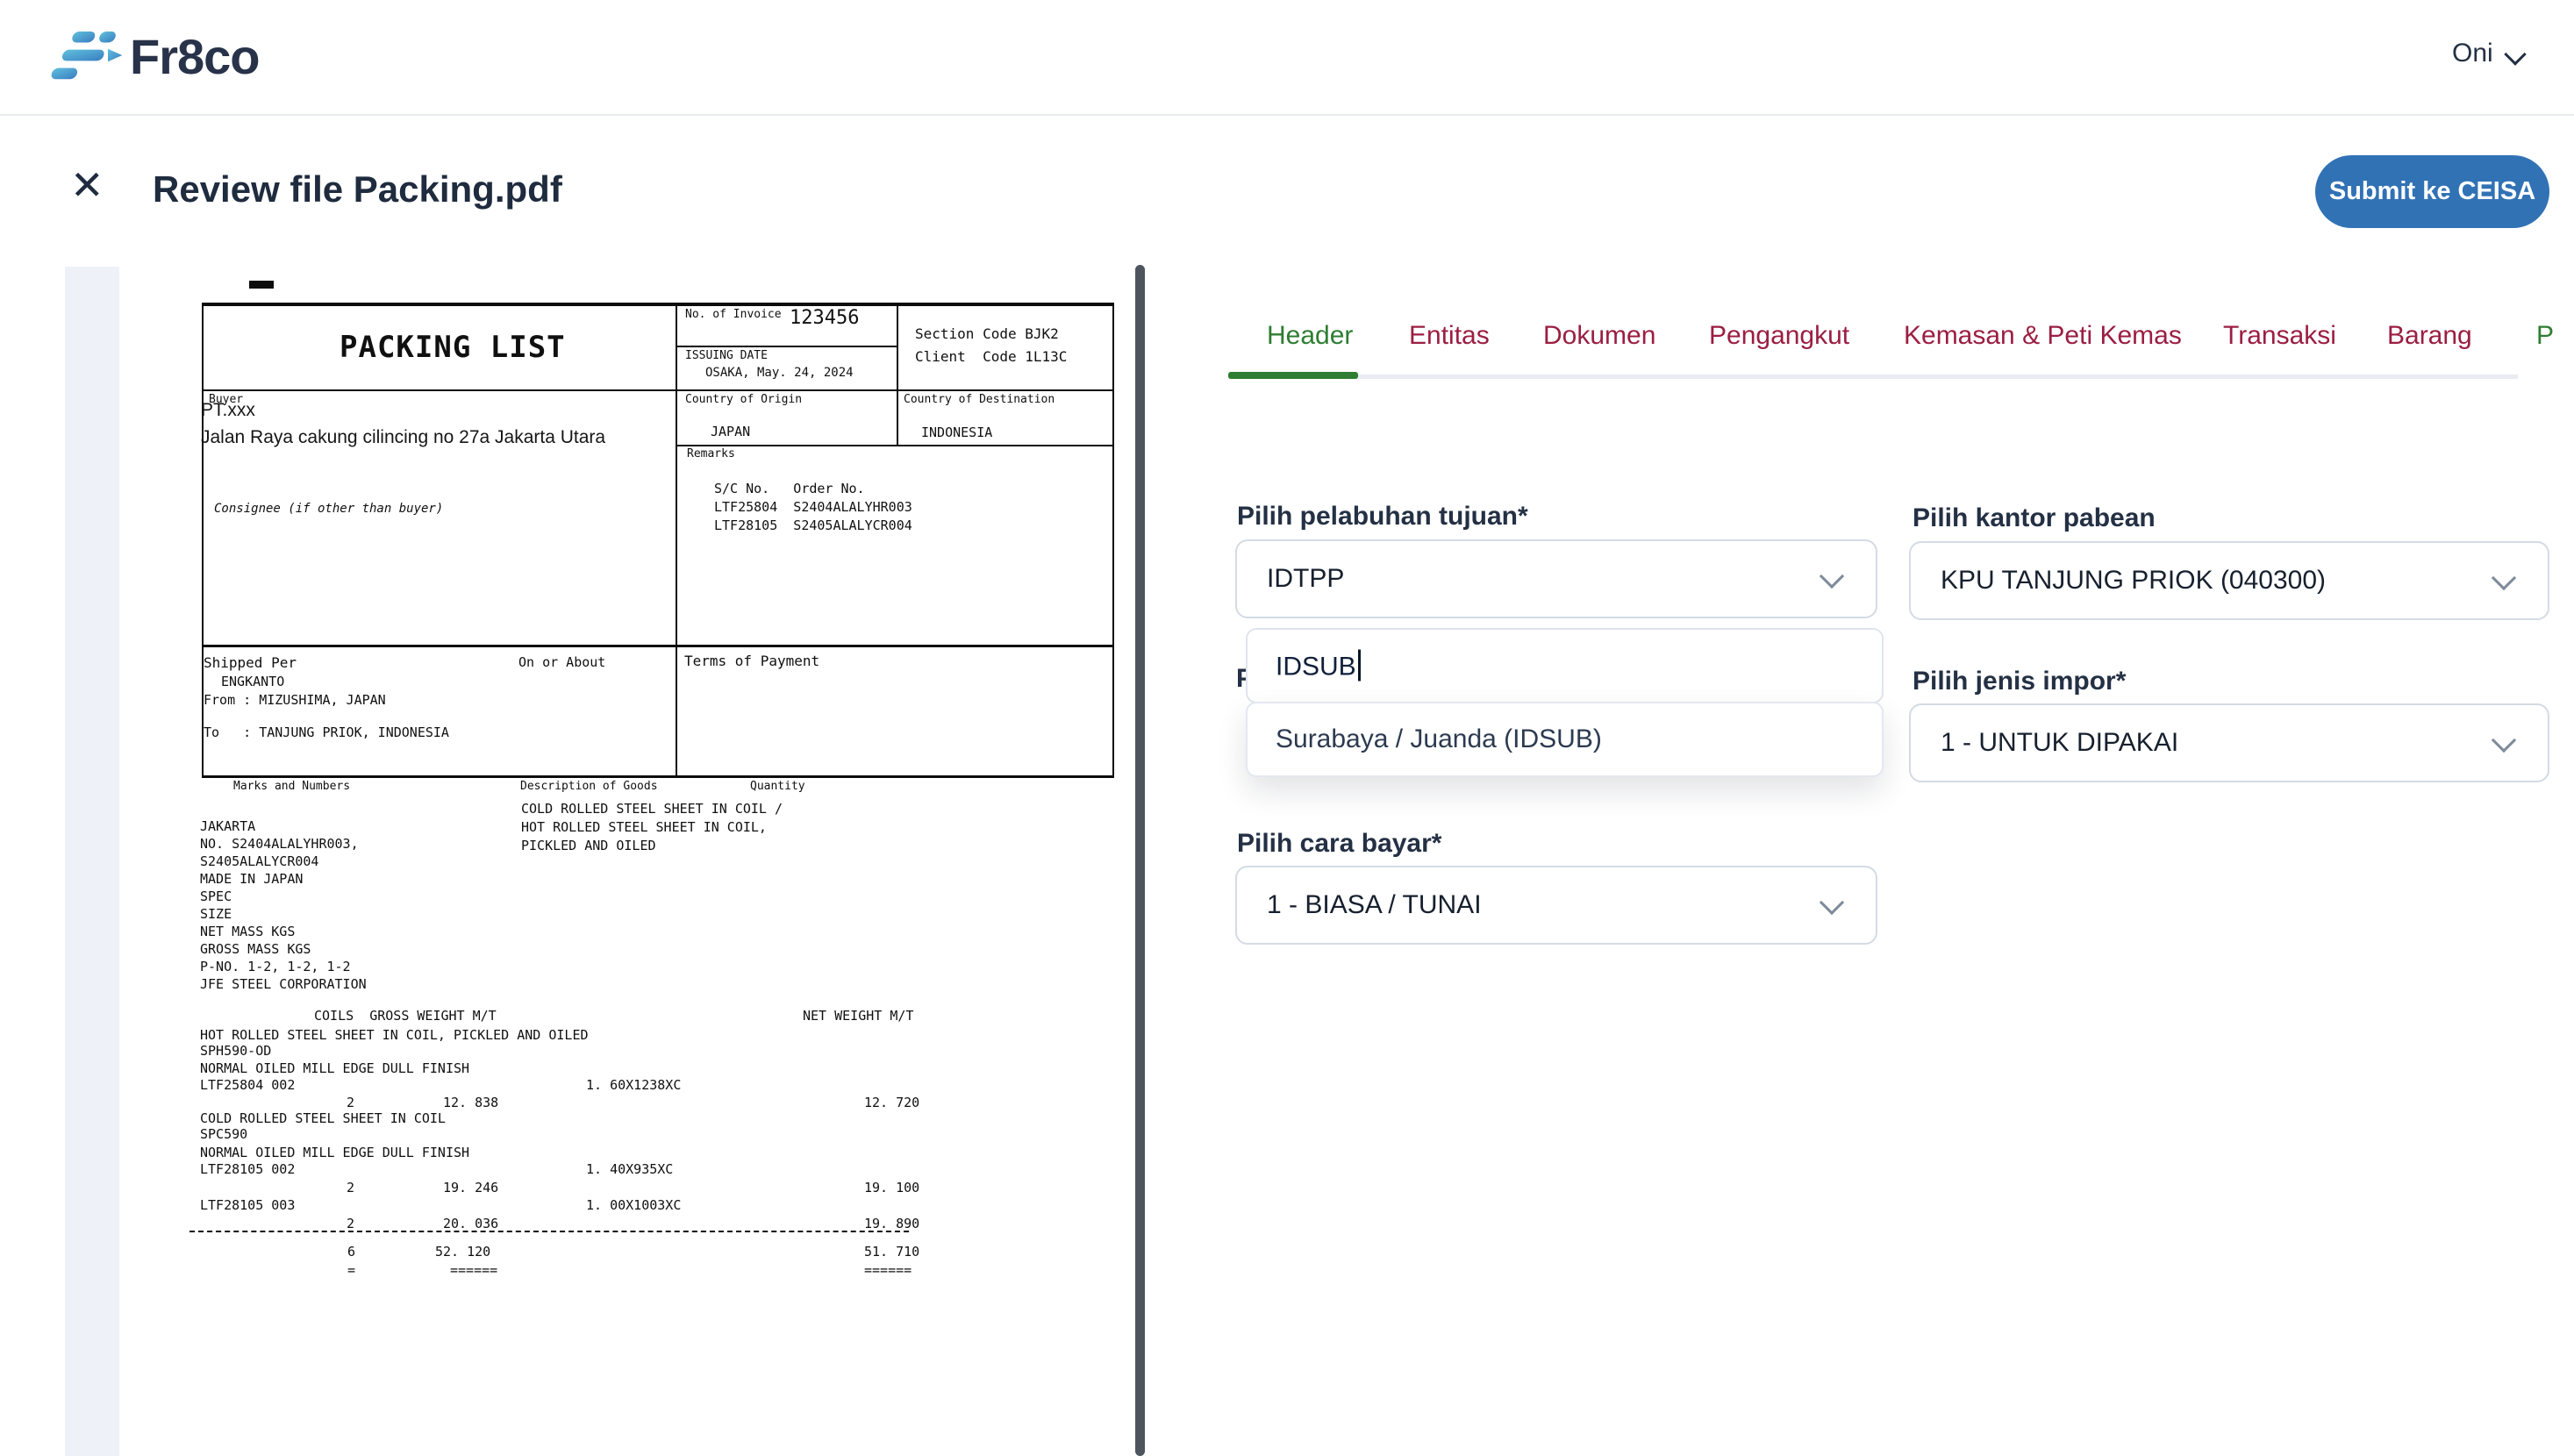  What do you see at coordinates (1449, 335) in the screenshot?
I see `tab-entitas: Entitas` at bounding box center [1449, 335].